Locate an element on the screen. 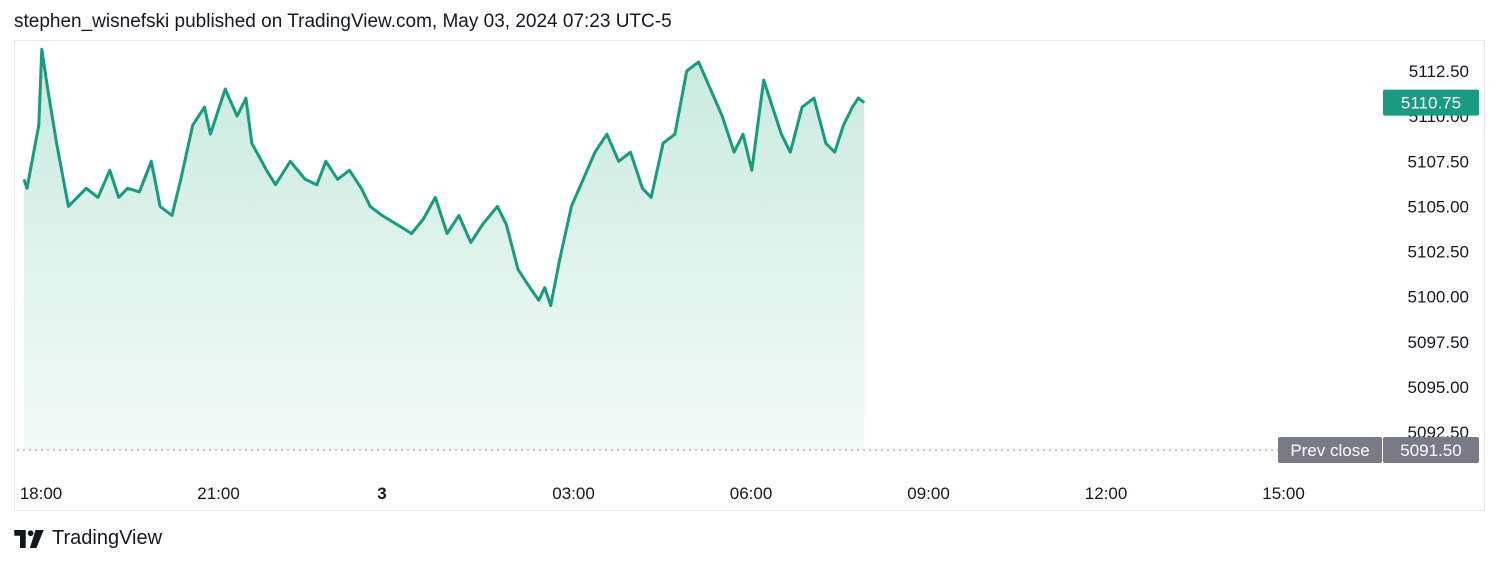 This screenshot has width=1500, height=563. prev-close-badge is located at coordinates (1330, 450).